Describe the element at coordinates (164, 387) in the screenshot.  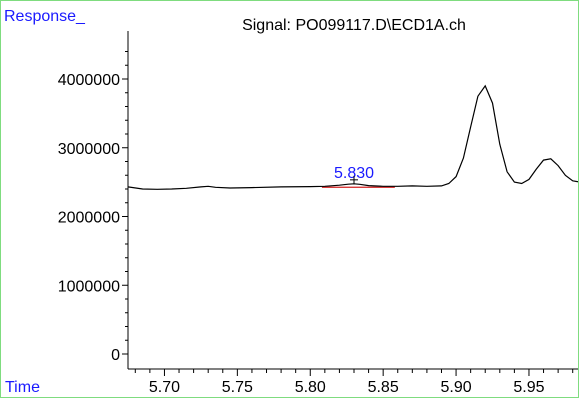
I see `x-tick-label: 5.70` at that location.